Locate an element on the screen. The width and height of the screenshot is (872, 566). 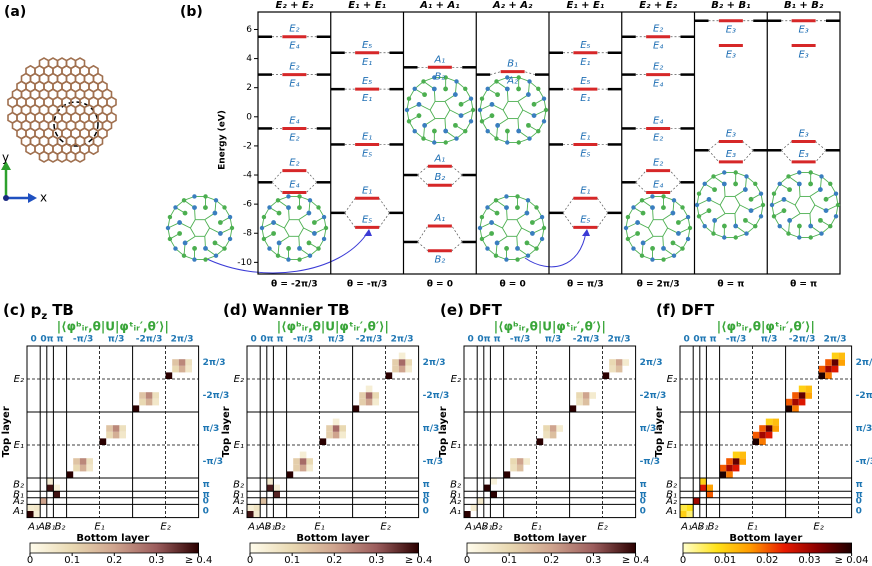
matrix-frame is located at coordinates (550, 432).